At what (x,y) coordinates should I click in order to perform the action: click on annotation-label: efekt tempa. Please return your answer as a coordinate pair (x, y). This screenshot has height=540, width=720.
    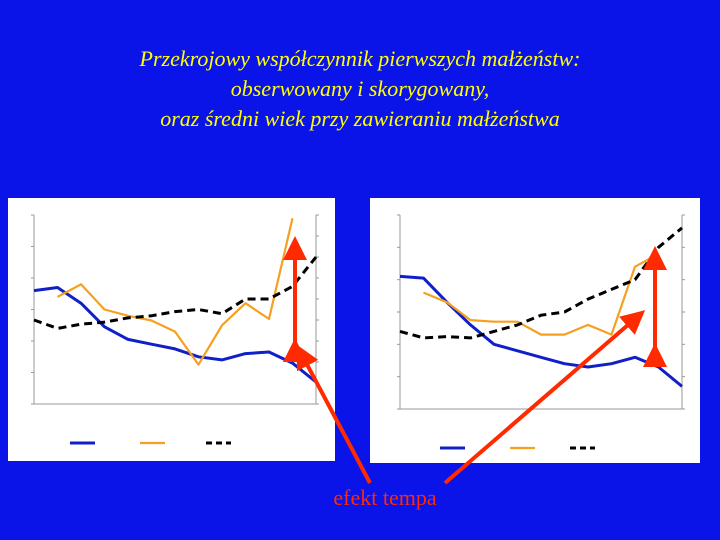
    Looking at the image, I should click on (385, 497).